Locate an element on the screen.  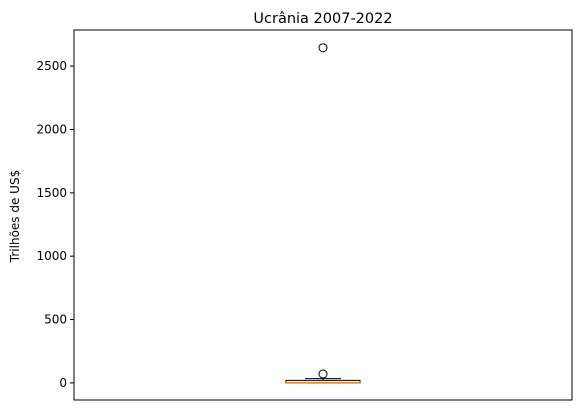
y-tick-label: 0 is located at coordinates (63, 383).